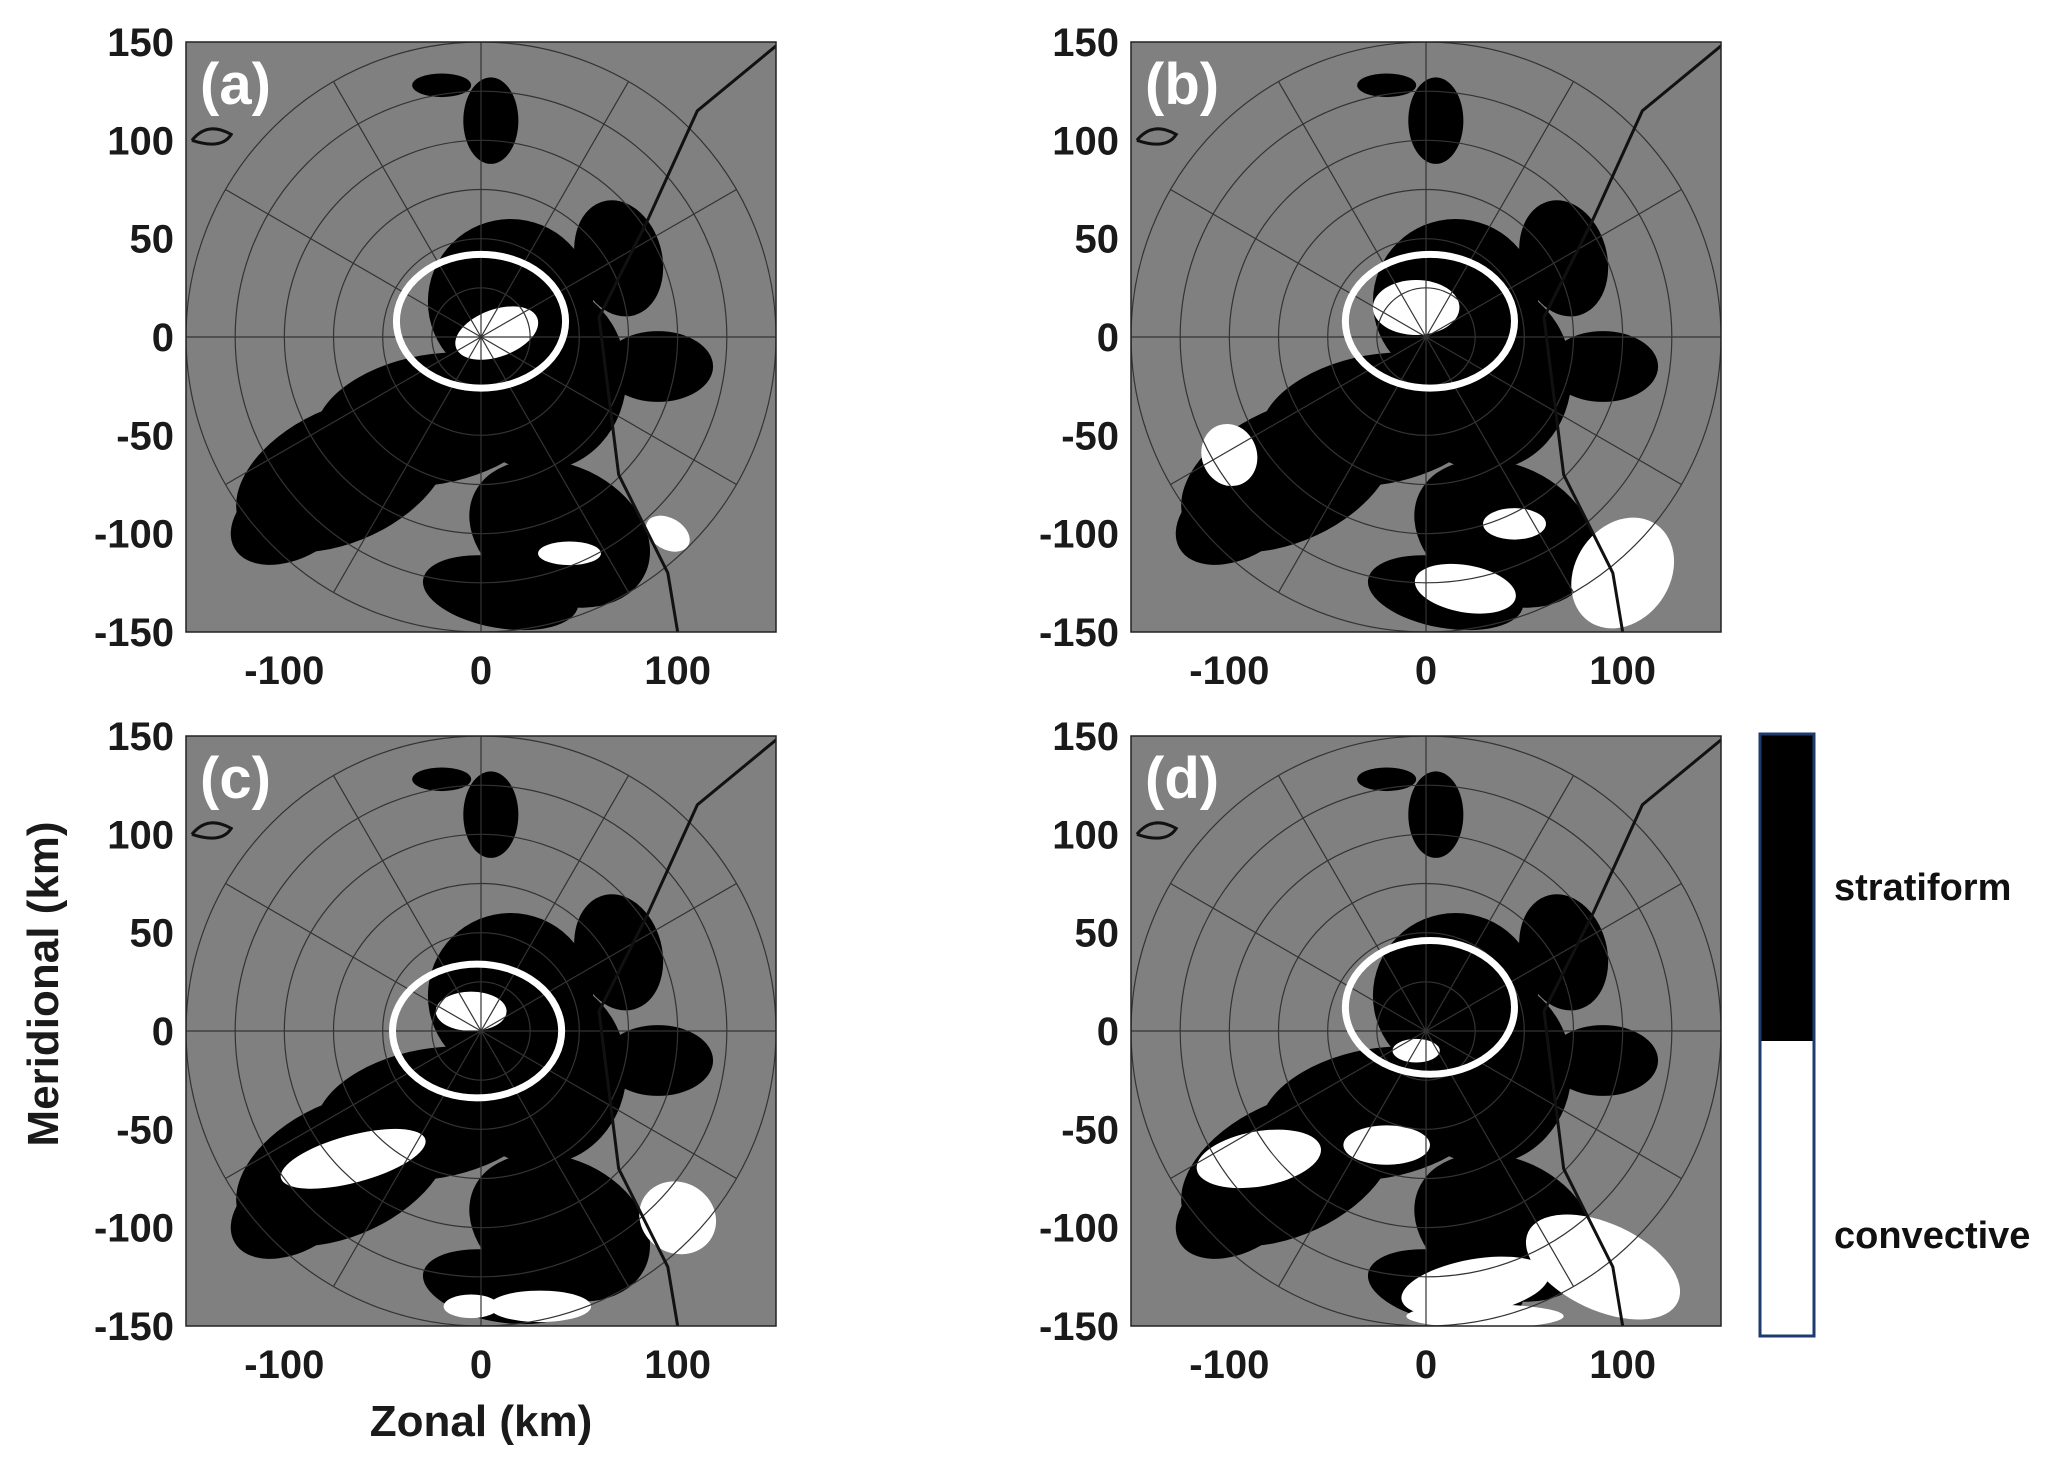 The width and height of the screenshot is (2067, 1461). What do you see at coordinates (481, 1421) in the screenshot?
I see `x-axis-title: Zonal (km)` at bounding box center [481, 1421].